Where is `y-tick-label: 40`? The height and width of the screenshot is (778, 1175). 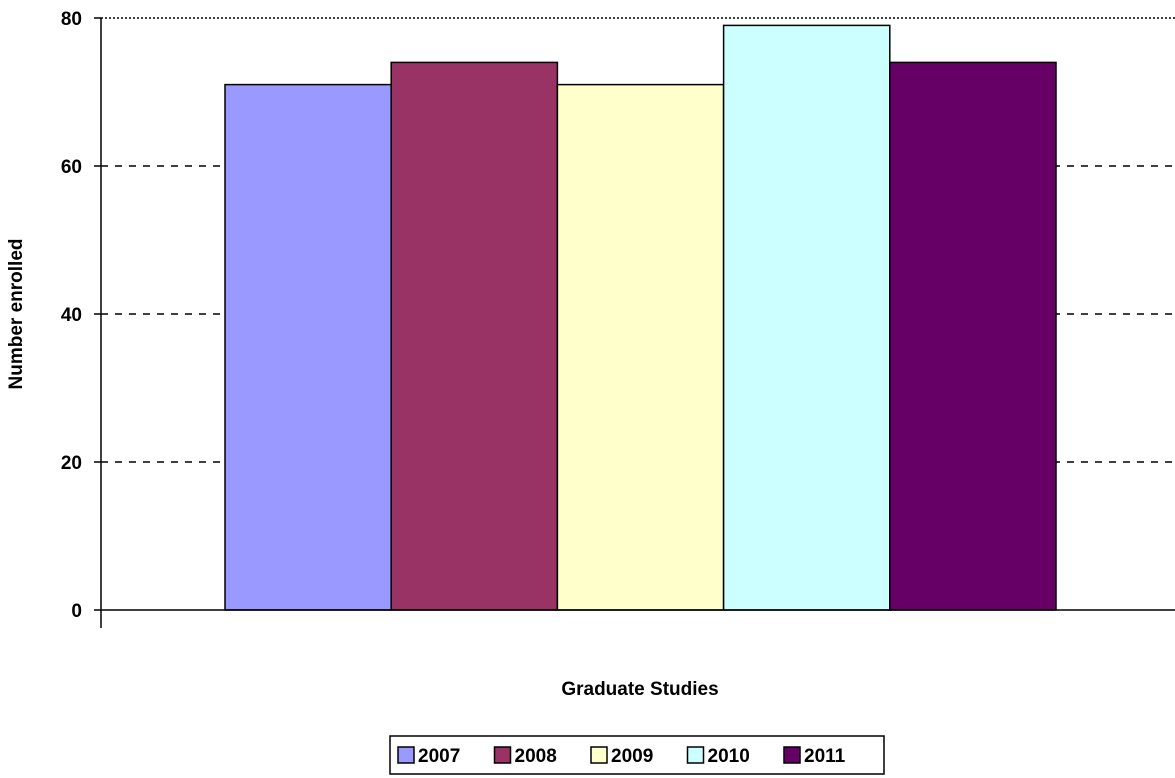 y-tick-label: 40 is located at coordinates (71, 315).